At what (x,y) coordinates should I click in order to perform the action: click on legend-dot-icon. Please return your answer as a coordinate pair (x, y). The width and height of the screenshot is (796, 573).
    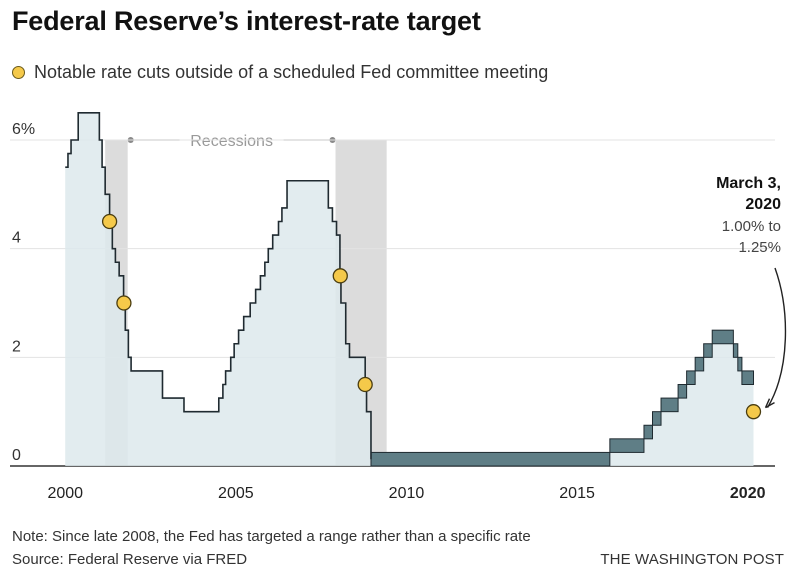
    Looking at the image, I should click on (18, 72).